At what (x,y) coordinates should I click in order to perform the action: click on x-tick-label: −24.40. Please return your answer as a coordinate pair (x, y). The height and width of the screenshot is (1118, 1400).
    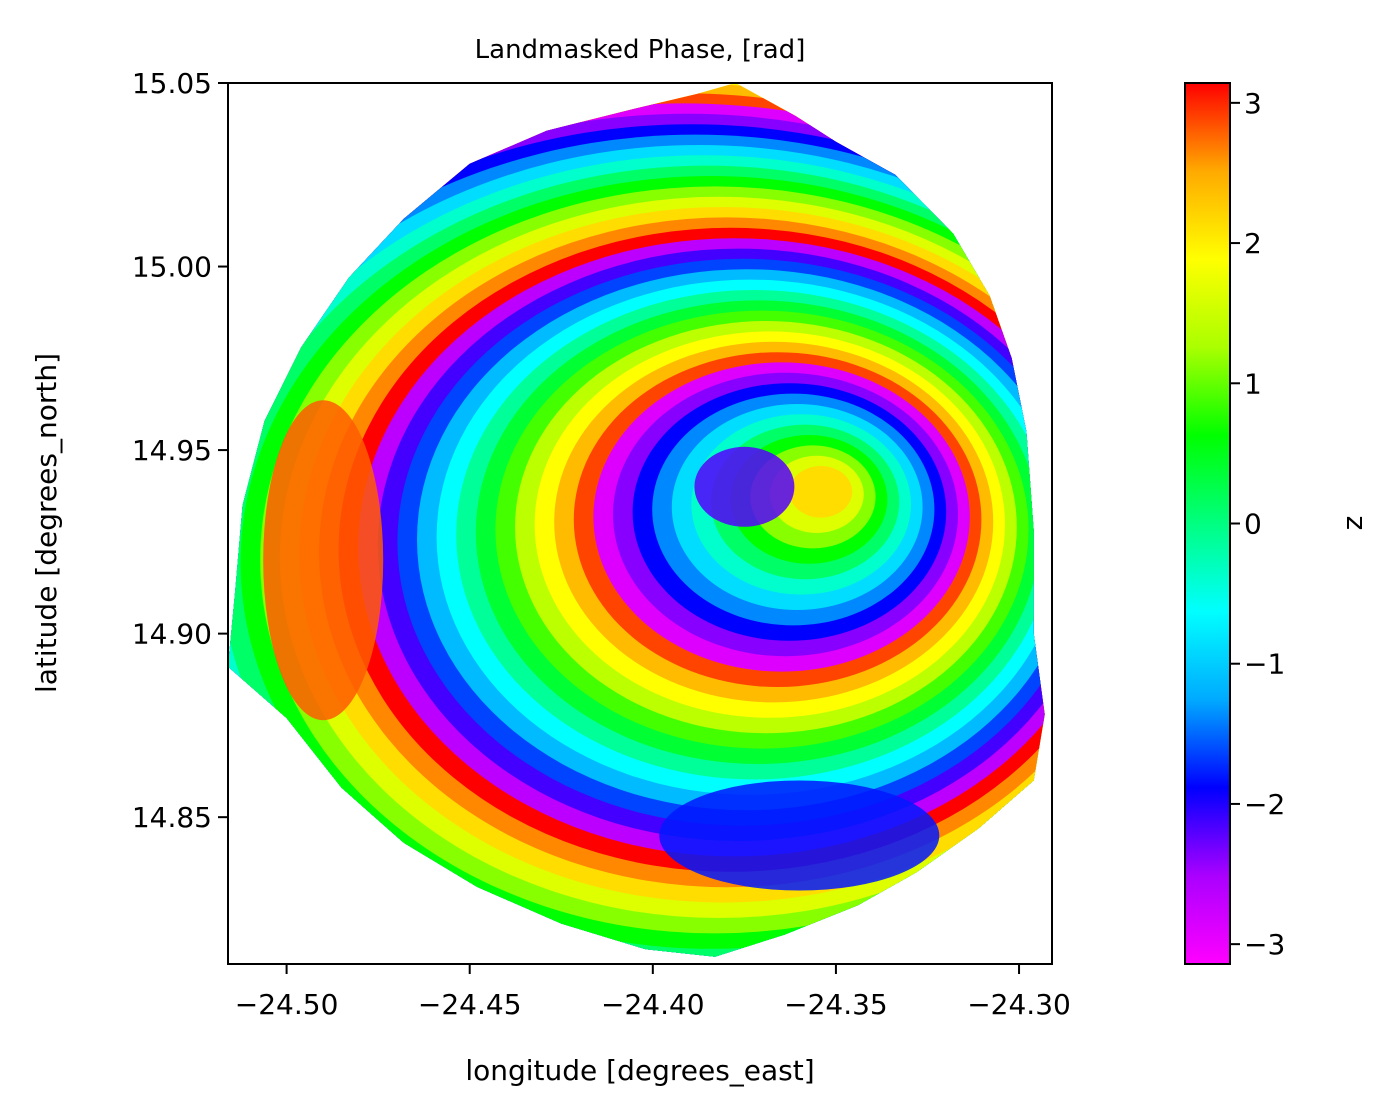
    Looking at the image, I should click on (653, 1004).